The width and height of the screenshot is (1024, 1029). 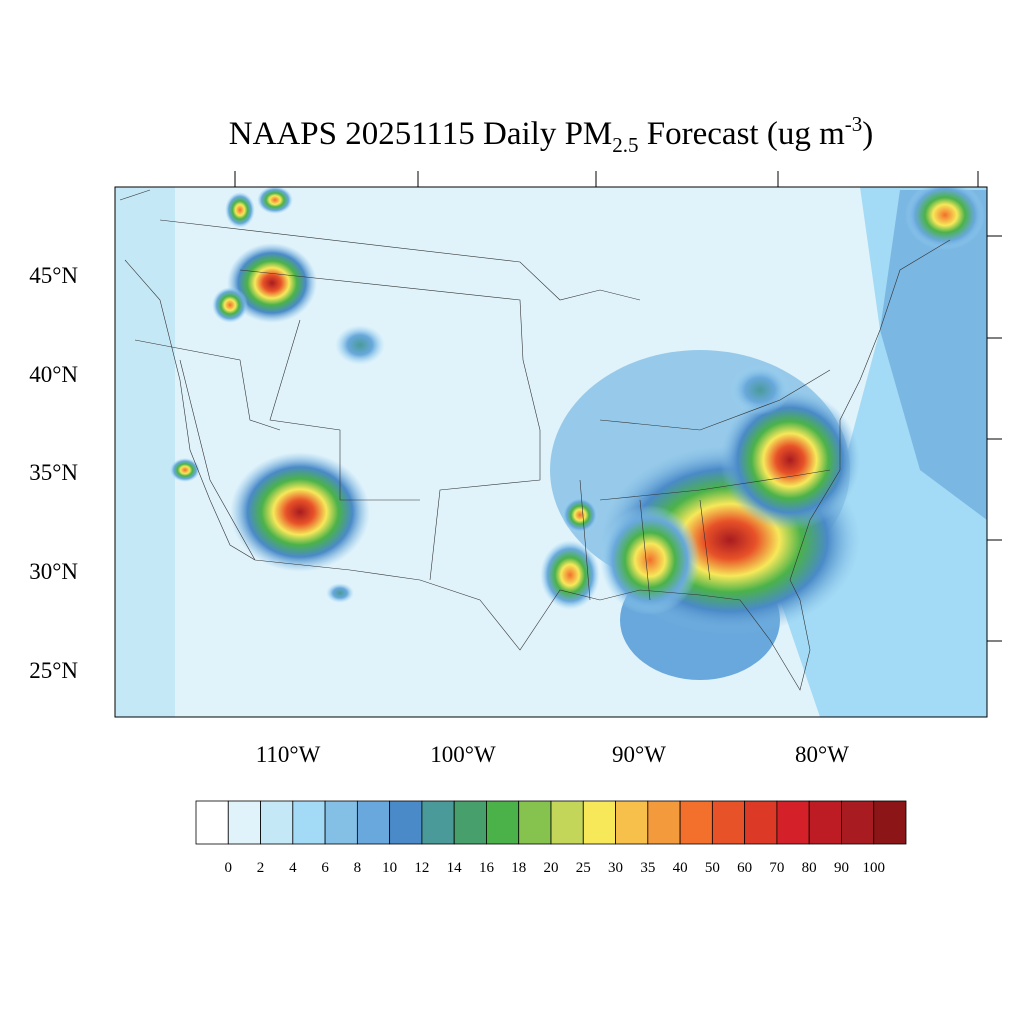 What do you see at coordinates (809, 868) in the screenshot?
I see `colorbar-label: 80` at bounding box center [809, 868].